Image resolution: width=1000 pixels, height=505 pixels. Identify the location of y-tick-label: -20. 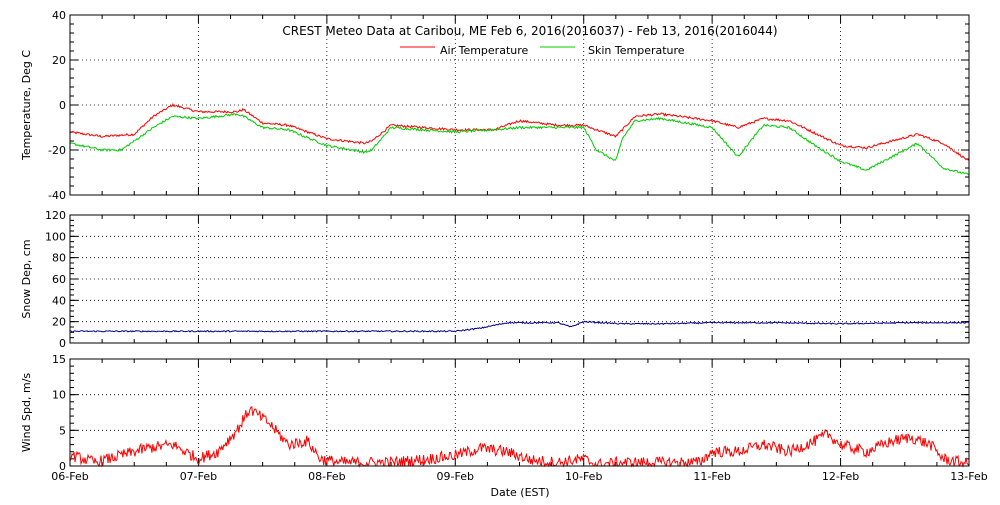
(57, 150).